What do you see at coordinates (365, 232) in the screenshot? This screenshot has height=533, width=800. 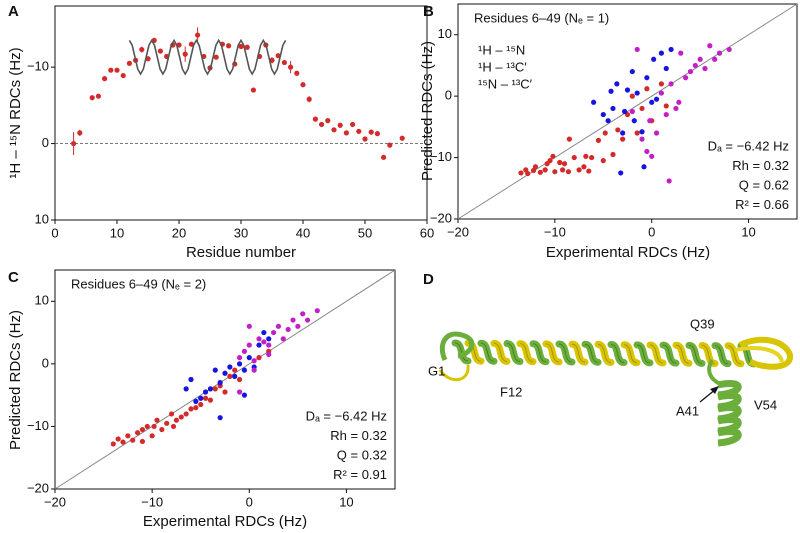 I see `x-tick-label: 50` at bounding box center [365, 232].